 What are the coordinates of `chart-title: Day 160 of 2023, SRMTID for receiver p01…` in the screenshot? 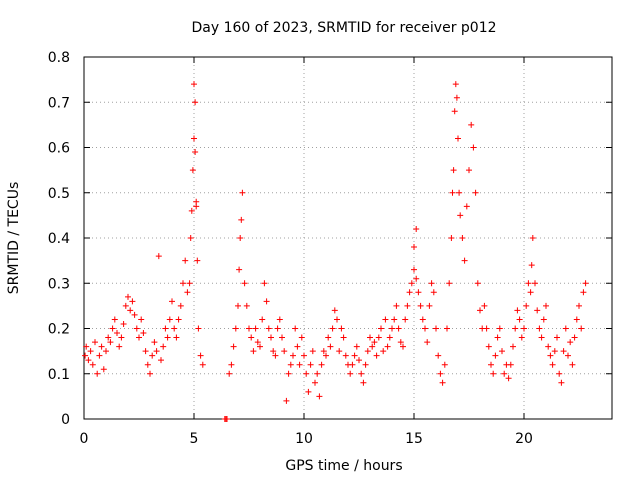 It's located at (343, 28).